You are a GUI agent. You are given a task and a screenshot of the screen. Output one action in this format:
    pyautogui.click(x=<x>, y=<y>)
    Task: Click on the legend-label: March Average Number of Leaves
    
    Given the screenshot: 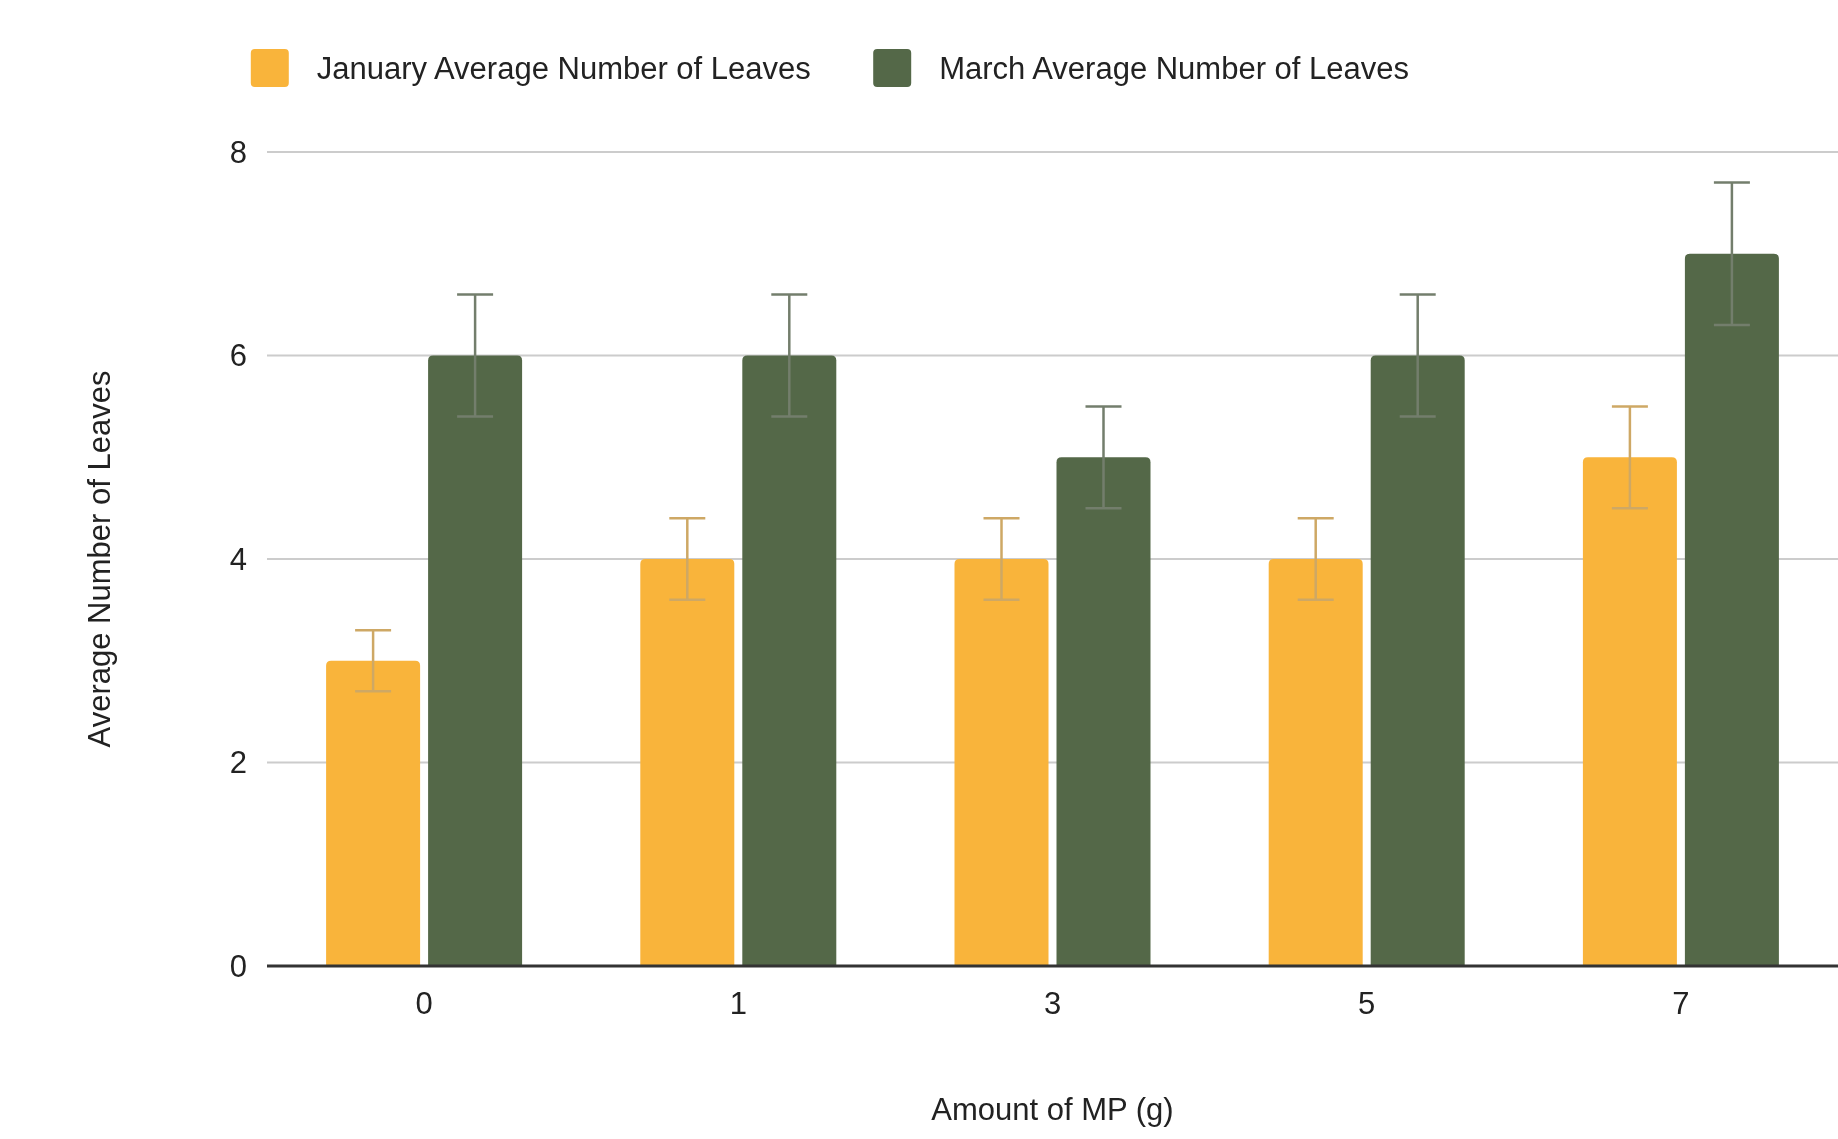 What is the action you would take?
    pyautogui.click(x=1174, y=68)
    